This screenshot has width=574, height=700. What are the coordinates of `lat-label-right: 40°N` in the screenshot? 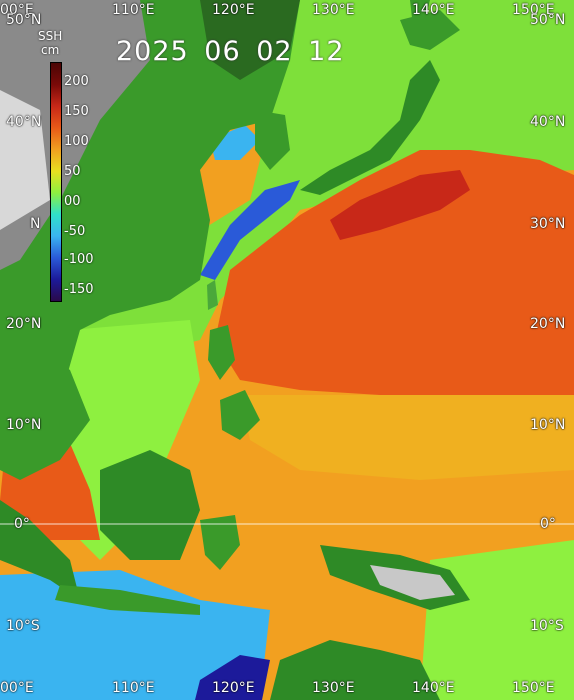 It's located at (548, 122).